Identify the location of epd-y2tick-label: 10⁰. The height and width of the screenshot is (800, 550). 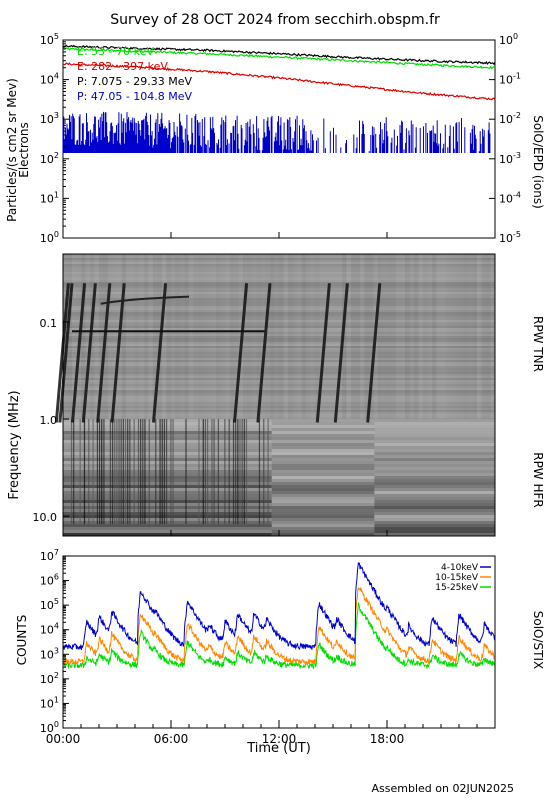
(508, 39).